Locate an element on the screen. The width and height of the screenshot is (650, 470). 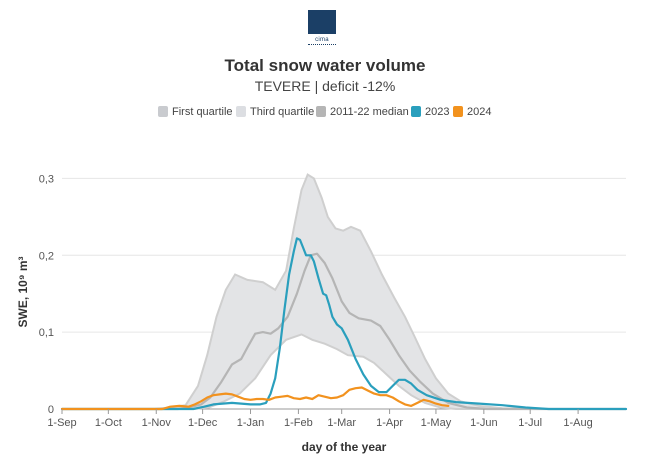
legend-label-2023: 2023 is located at coordinates (437, 112).